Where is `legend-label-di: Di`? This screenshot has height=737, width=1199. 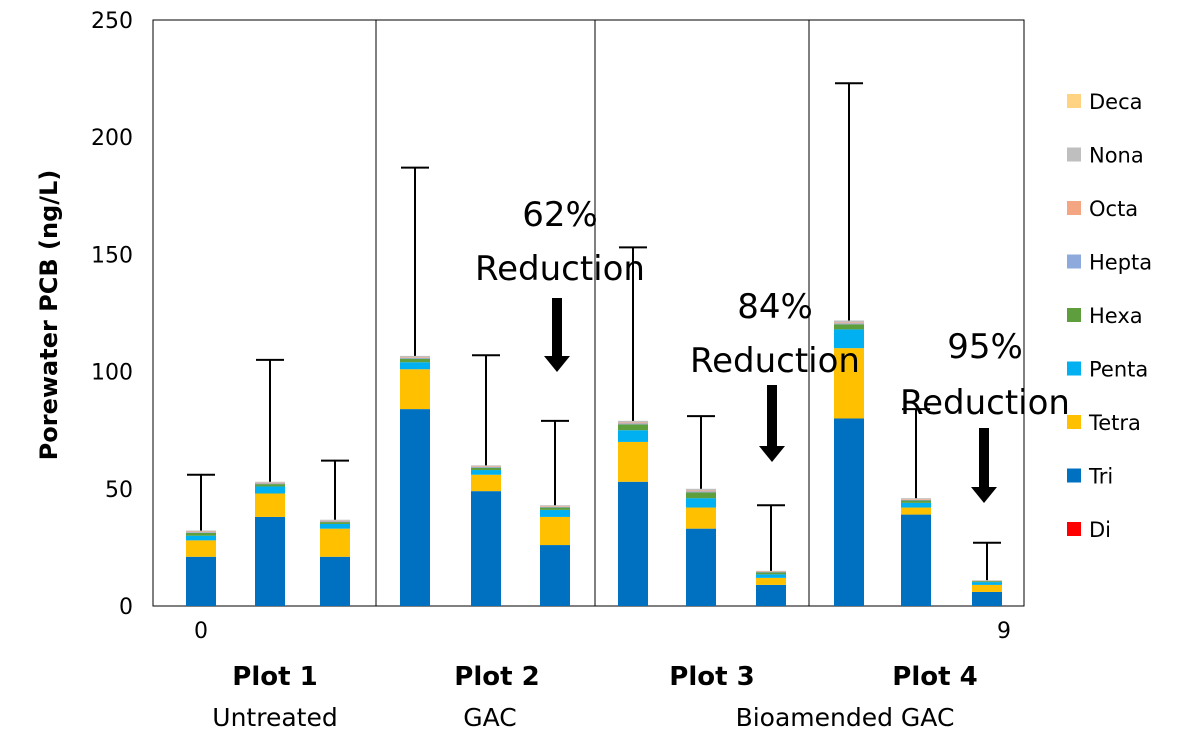
legend-label-di: Di is located at coordinates (1100, 530).